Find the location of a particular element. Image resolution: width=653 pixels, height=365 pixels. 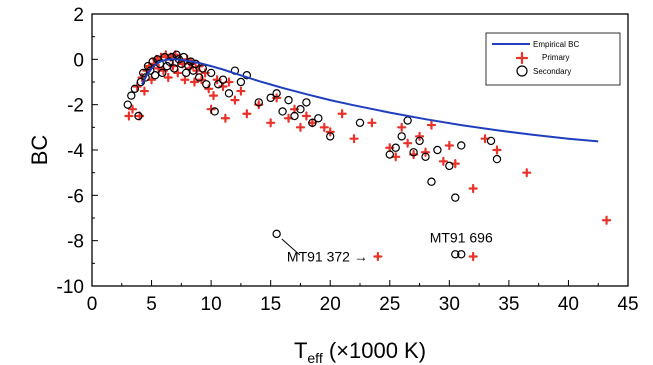

legend: Empirical BC Primary Secondary is located at coordinates (553, 59).